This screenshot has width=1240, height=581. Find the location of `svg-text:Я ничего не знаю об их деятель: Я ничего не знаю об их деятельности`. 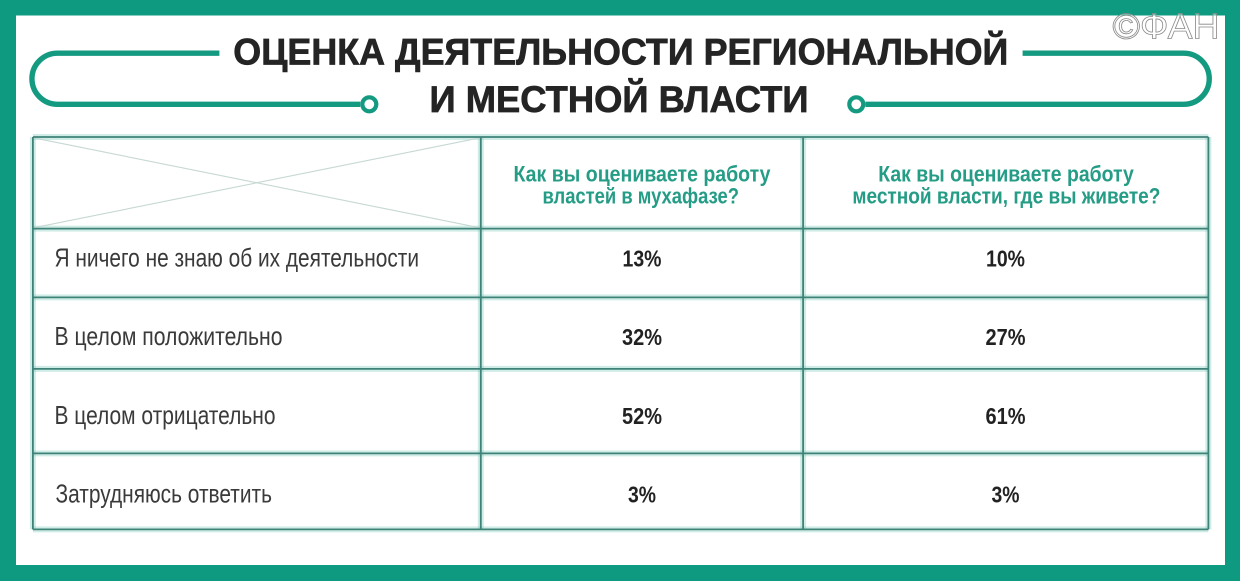

svg-text:Я ничего не знаю об их деятель: Я ничего не знаю об их деятельности is located at coordinates (237, 259).